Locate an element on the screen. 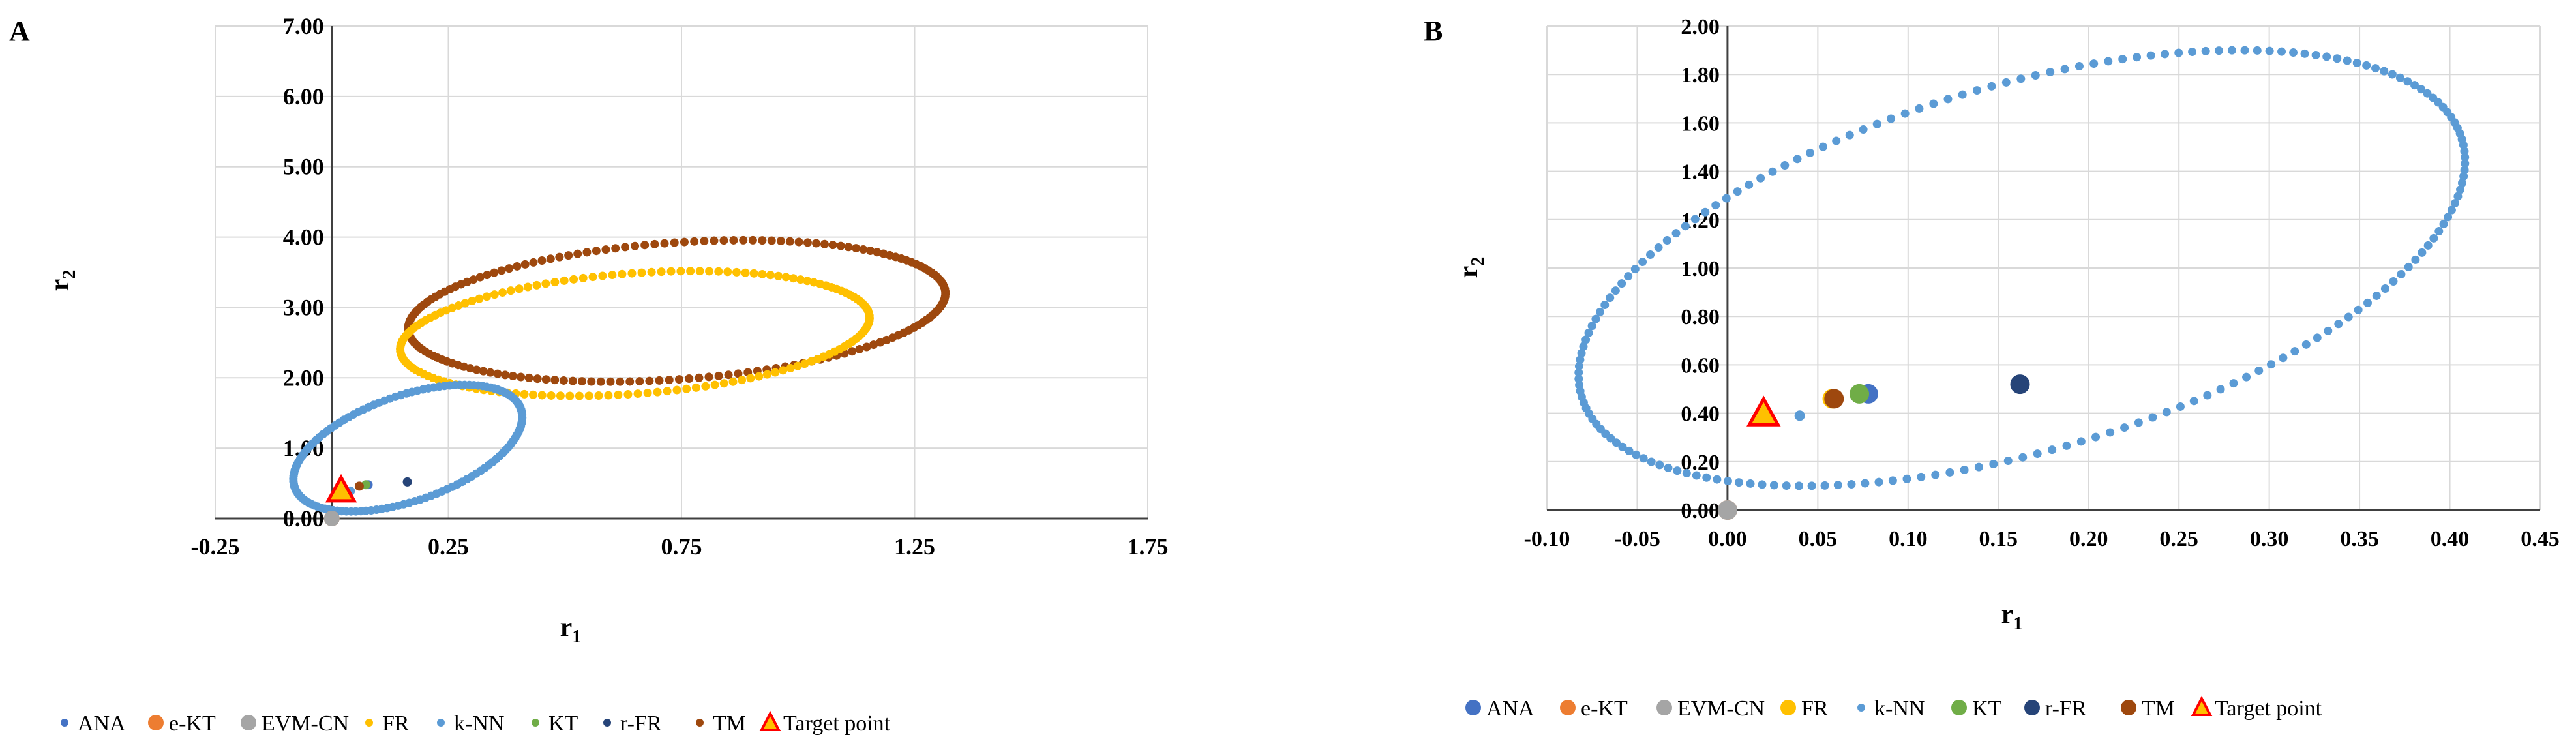  legend-item-target-point: Target point is located at coordinates (825, 723).